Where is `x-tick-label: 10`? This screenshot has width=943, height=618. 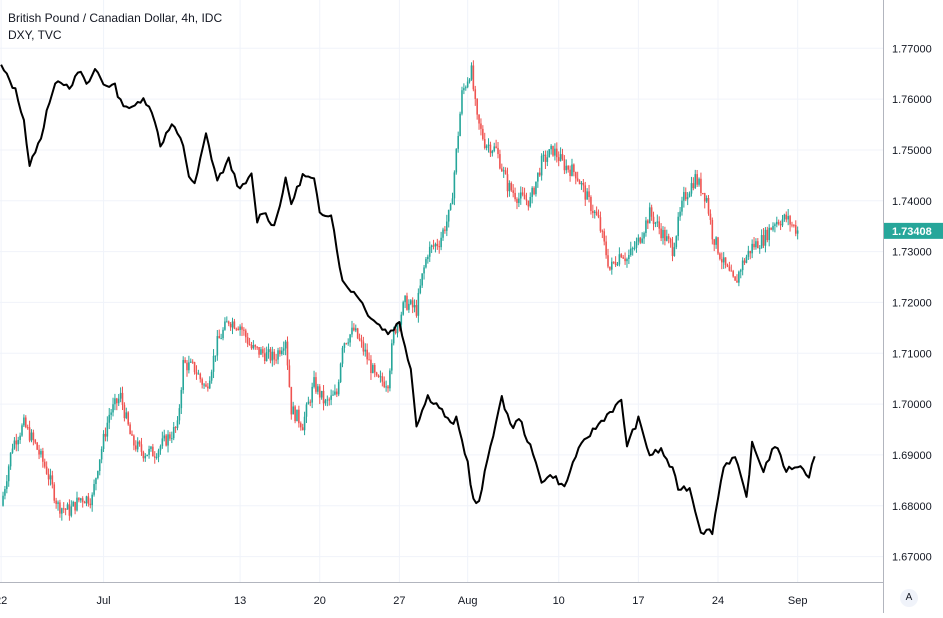 x-tick-label: 10 is located at coordinates (559, 601).